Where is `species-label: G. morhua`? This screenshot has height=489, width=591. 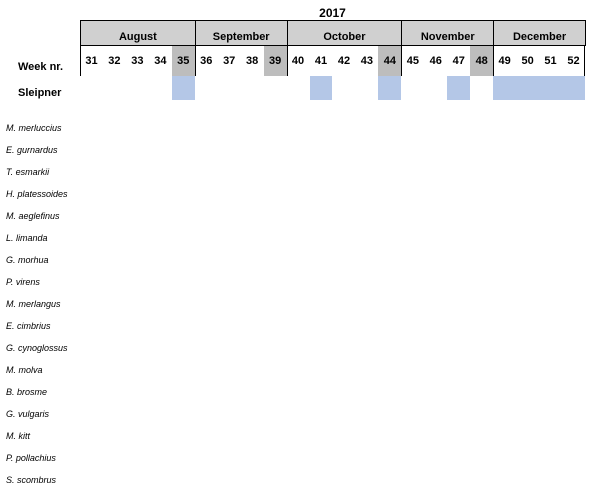 species-label: G. morhua is located at coordinates (27, 260).